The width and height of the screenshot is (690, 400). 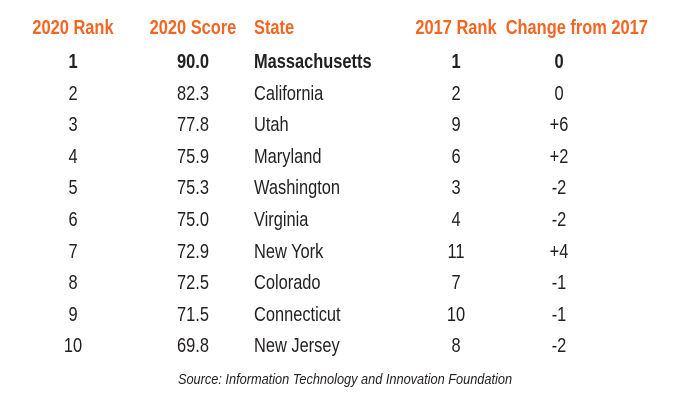 What do you see at coordinates (576, 28) in the screenshot?
I see `column-header-change-from-2017: Change from 2017` at bounding box center [576, 28].